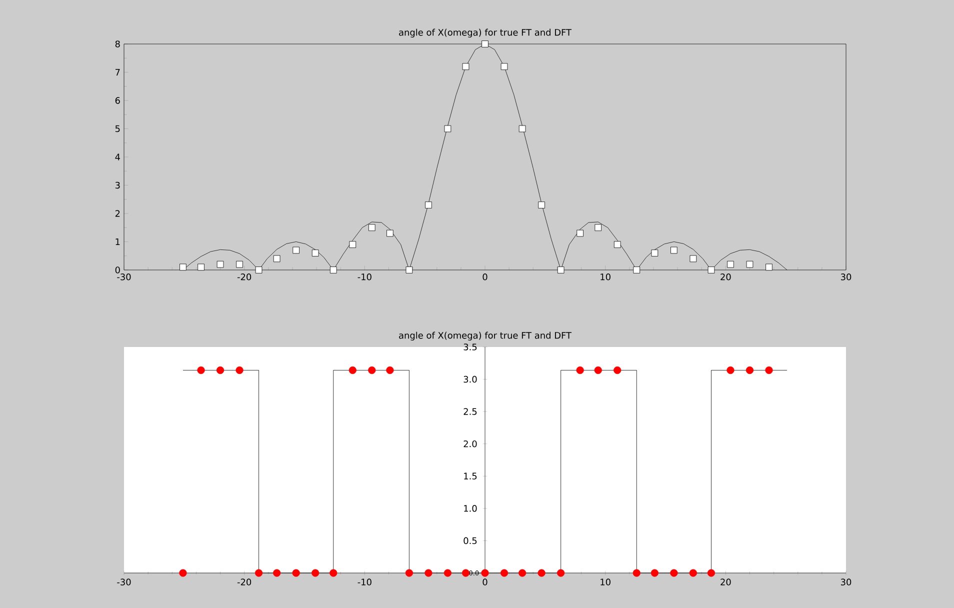 The image size is (954, 608). Describe the element at coordinates (117, 185) in the screenshot. I see `y-tick-label: 3` at that location.